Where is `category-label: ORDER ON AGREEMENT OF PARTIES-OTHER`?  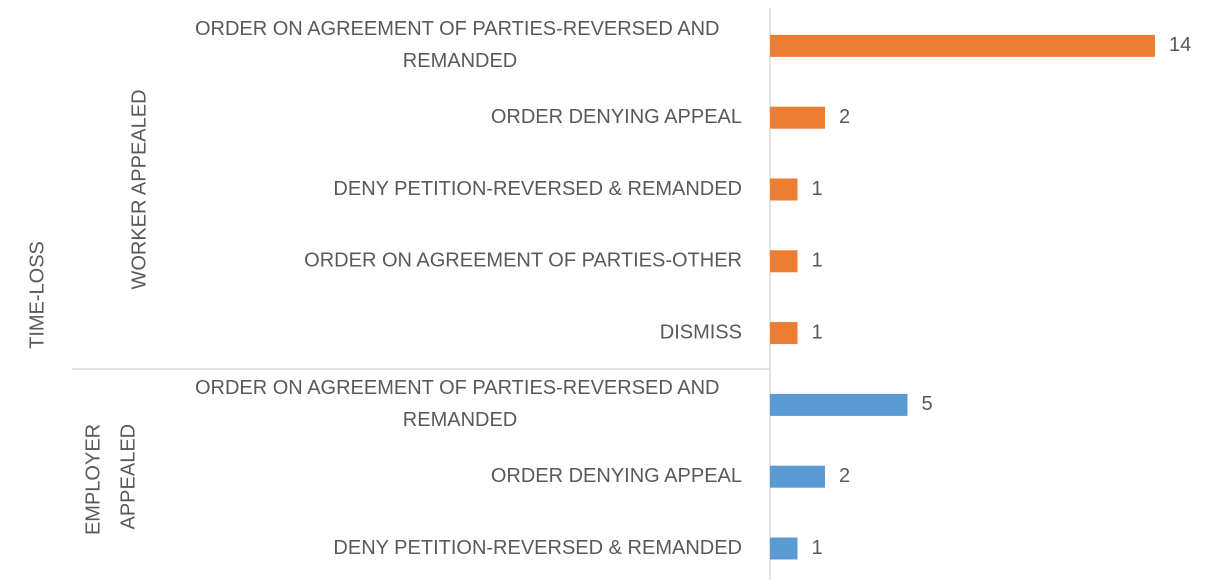 category-label: ORDER ON AGREEMENT OF PARTIES-OTHER is located at coordinates (523, 261).